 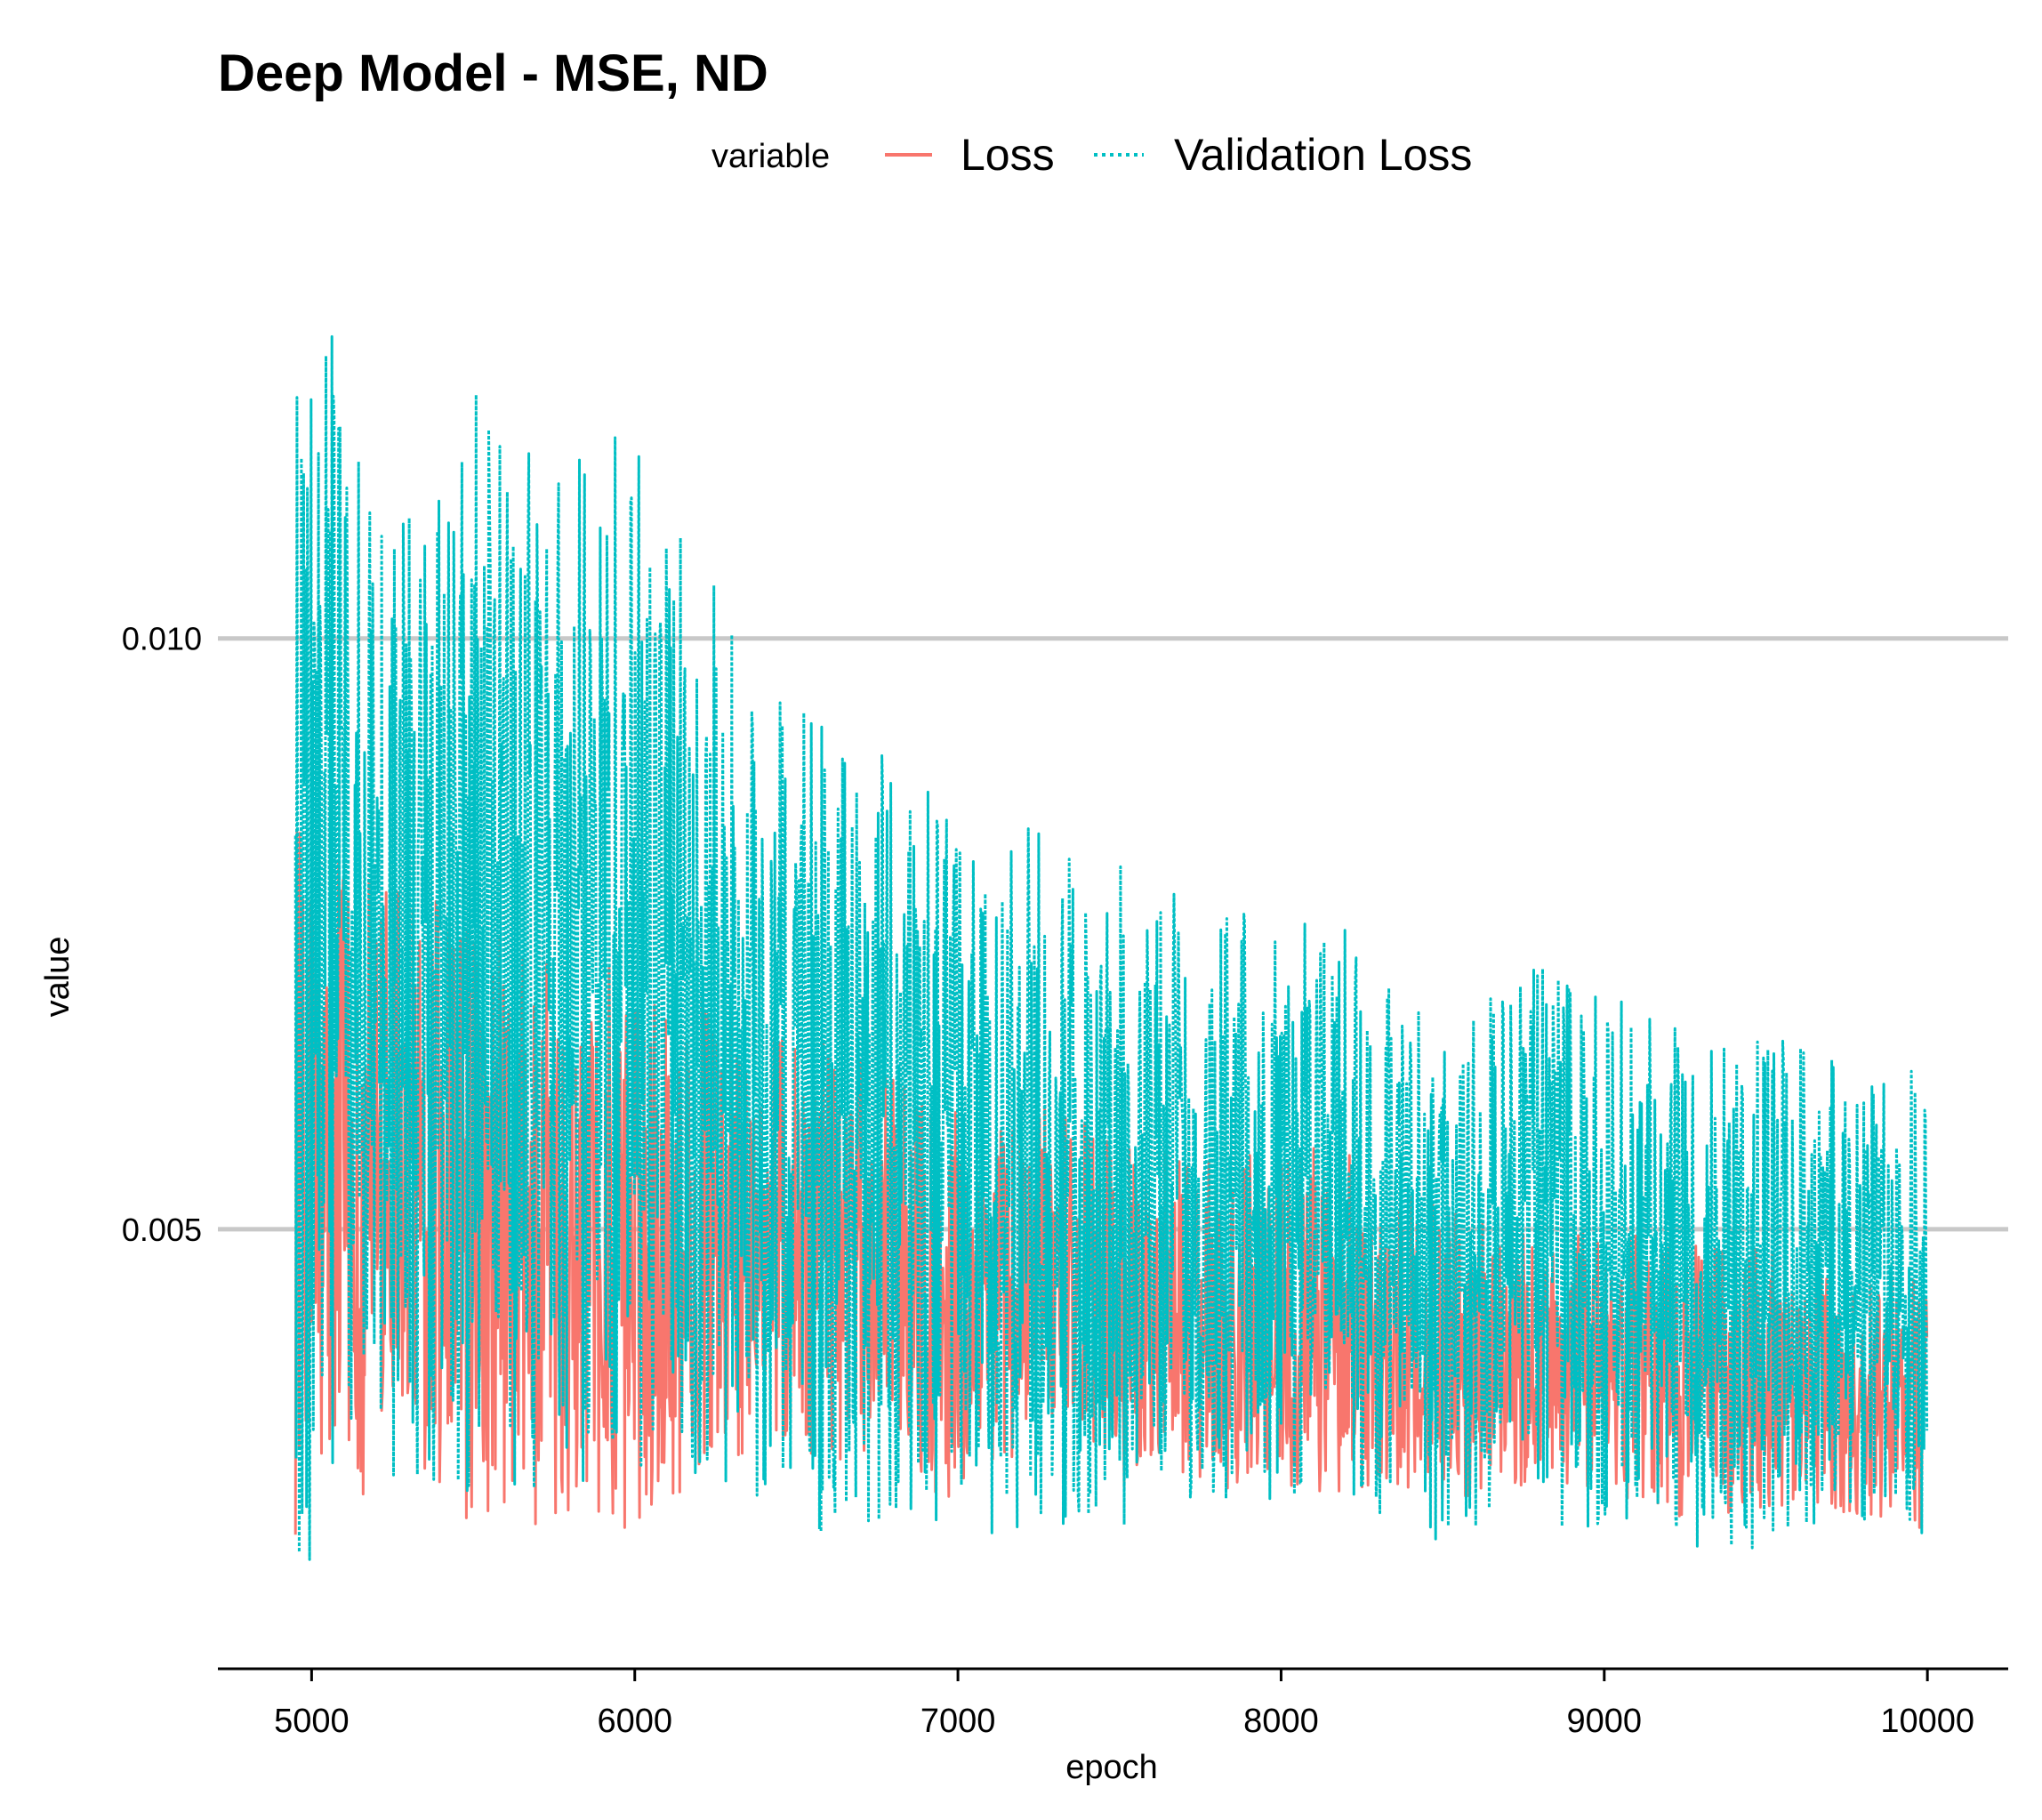 I want to click on legend-title: variable, so click(x=770, y=156).